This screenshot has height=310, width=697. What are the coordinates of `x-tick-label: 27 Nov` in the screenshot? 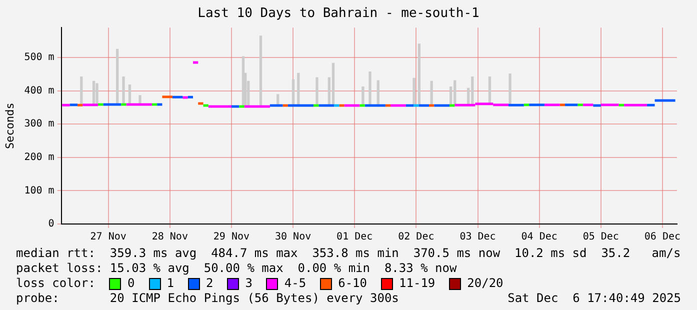 It's located at (108, 237).